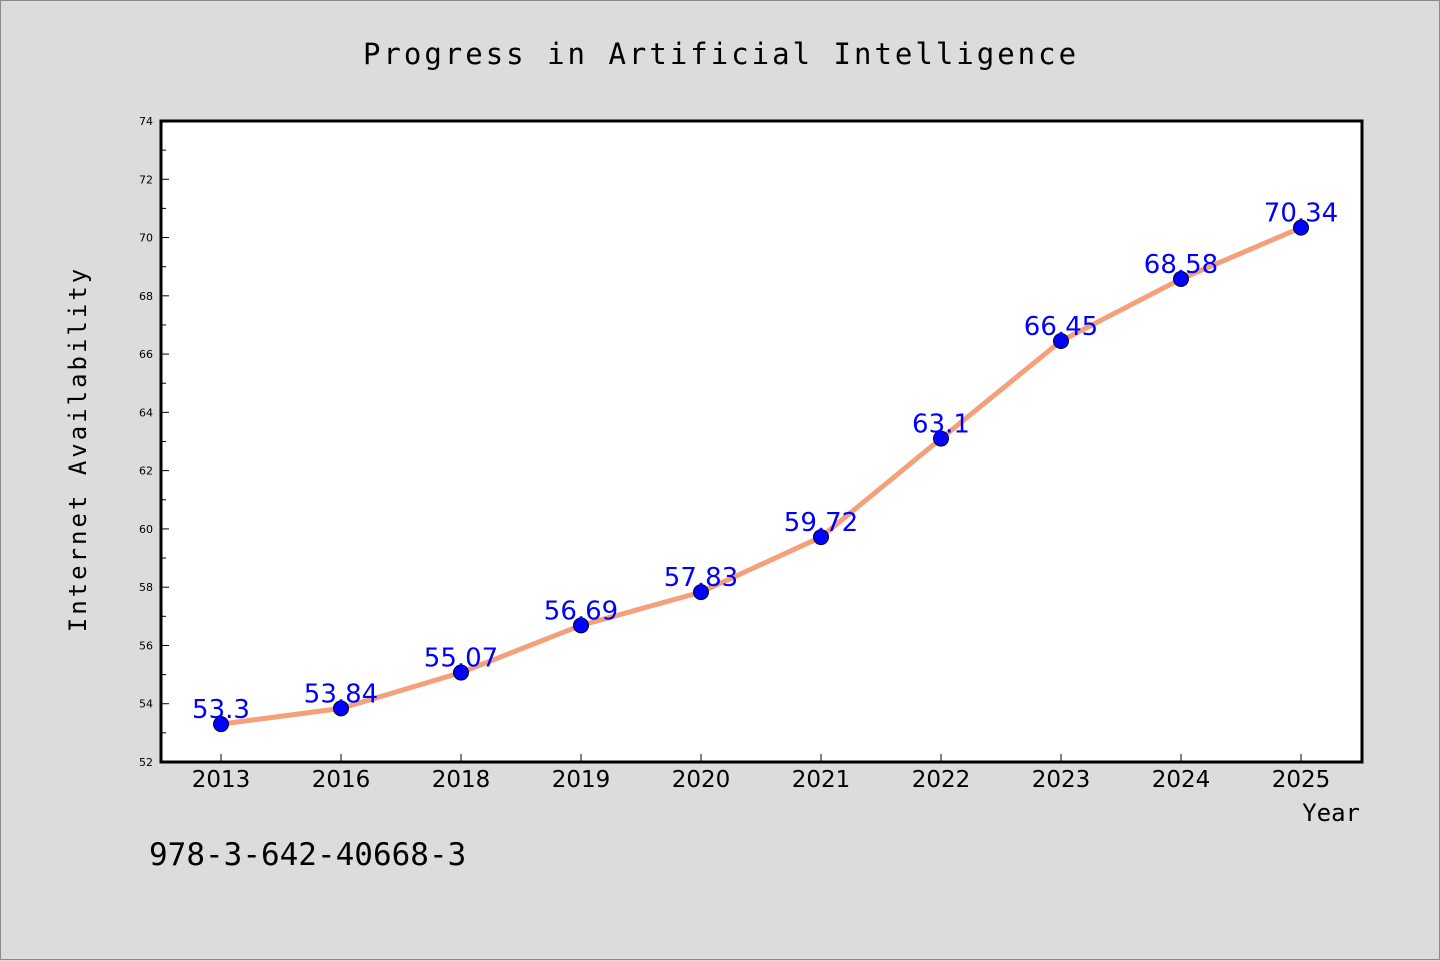  Describe the element at coordinates (341, 694) in the screenshot. I see `data-label: 53.84` at that location.